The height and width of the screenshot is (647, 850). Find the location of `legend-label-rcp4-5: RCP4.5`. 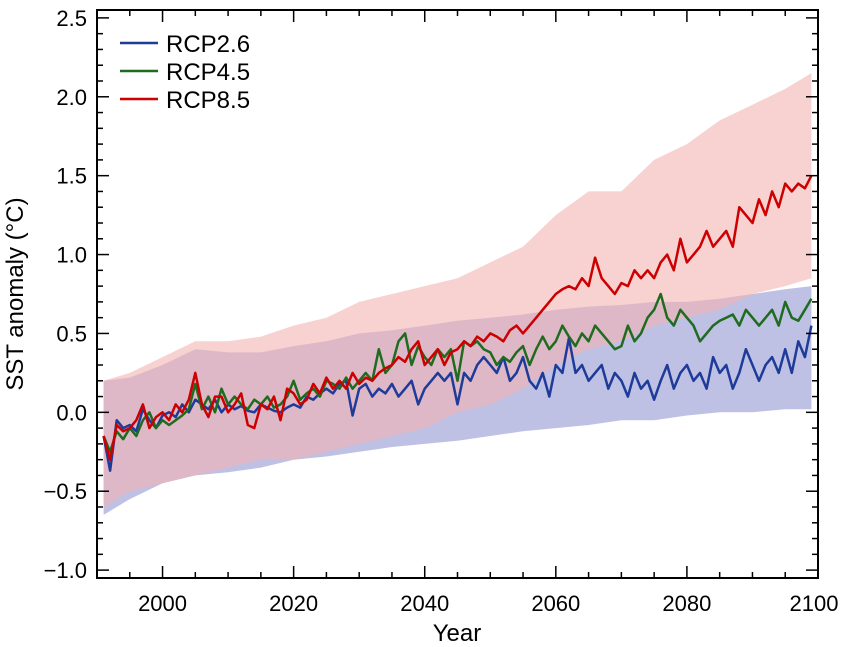

legend-label-rcp4-5: RCP4.5 is located at coordinates (208, 72).